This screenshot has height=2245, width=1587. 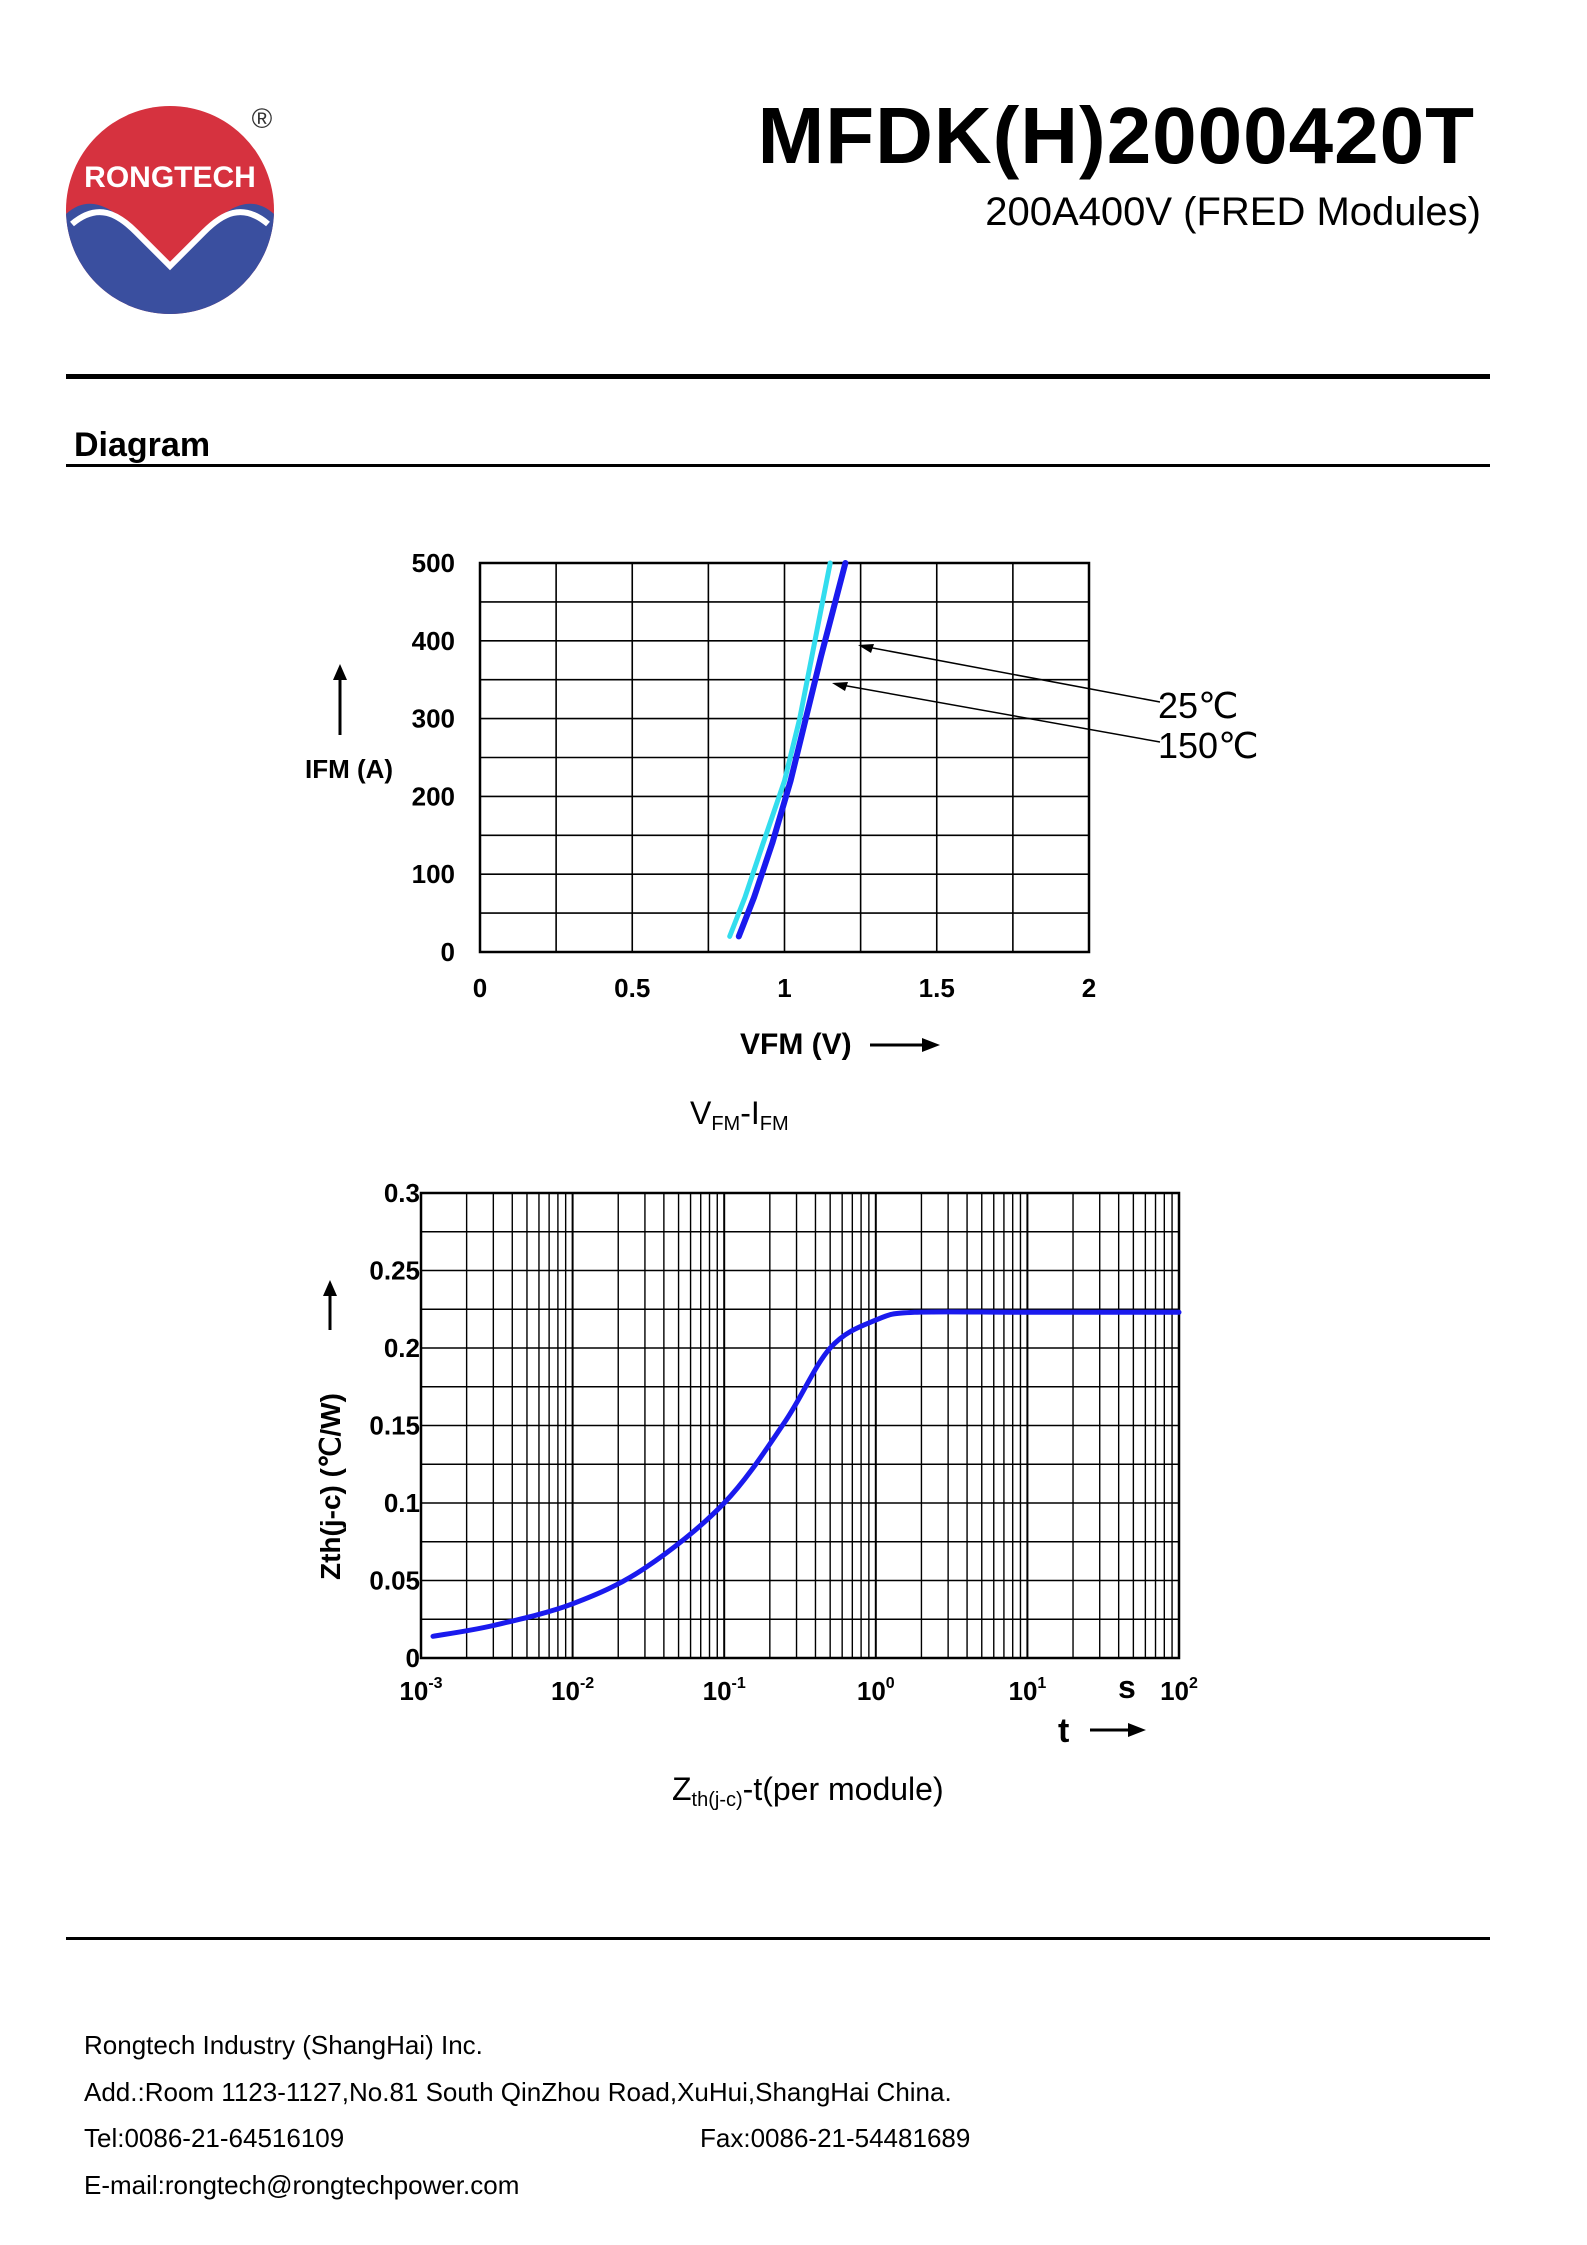 What do you see at coordinates (1137, 1730) in the screenshot?
I see `time-arrow-head` at bounding box center [1137, 1730].